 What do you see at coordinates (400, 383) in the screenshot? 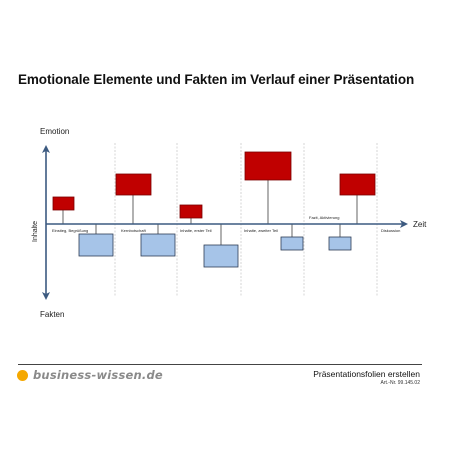
I see `article-number: Art.-Nr. 99.145.02` at bounding box center [400, 383].